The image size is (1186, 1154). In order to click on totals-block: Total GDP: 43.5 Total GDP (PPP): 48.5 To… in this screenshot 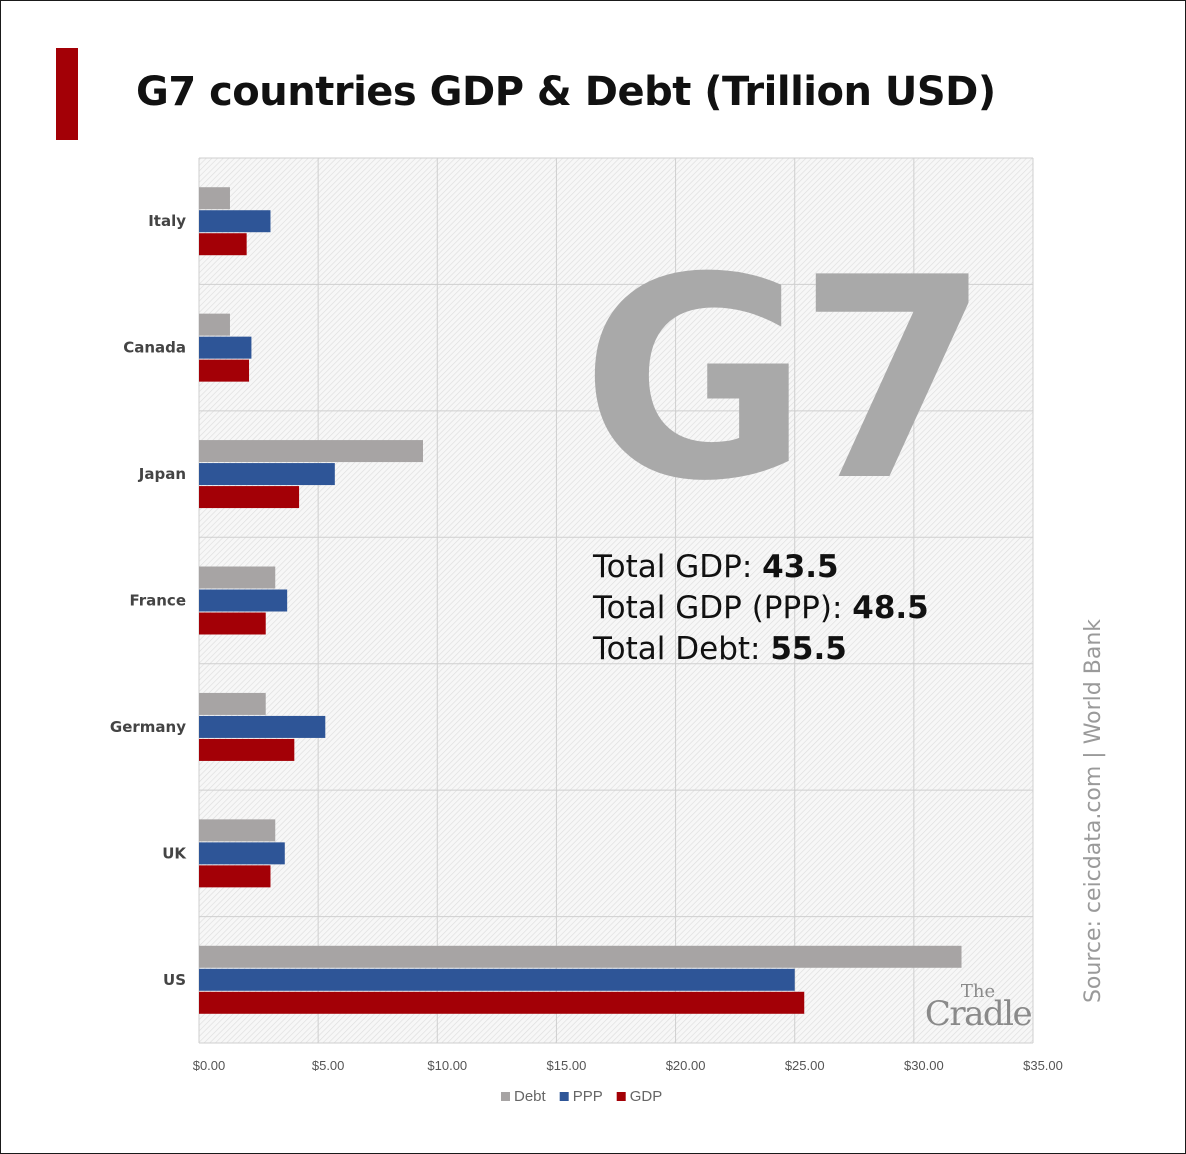, I will do `click(761, 608)`.